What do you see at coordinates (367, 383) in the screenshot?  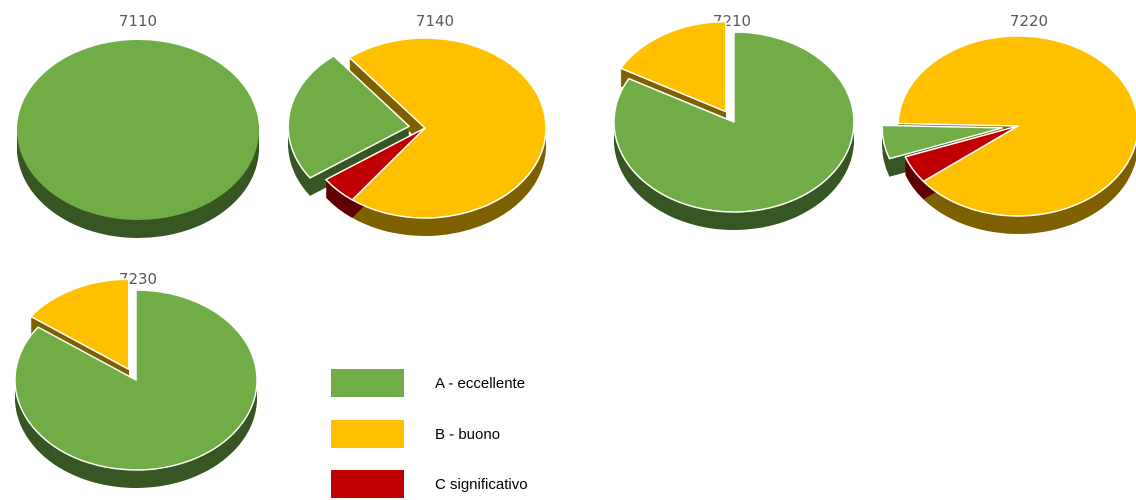 I see `legend-swatch-a` at bounding box center [367, 383].